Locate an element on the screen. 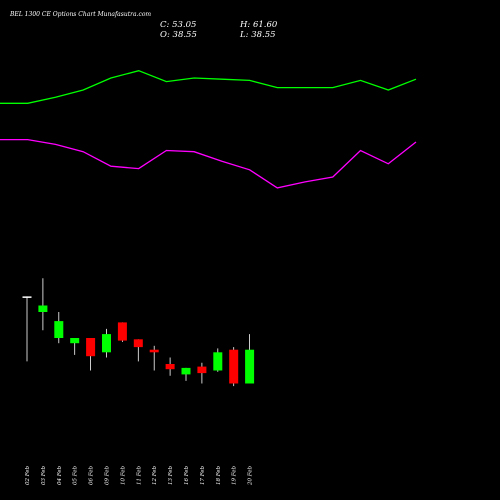 This screenshot has height=500, width=500. x-tick-label: 13 Feb is located at coordinates (171, 476).